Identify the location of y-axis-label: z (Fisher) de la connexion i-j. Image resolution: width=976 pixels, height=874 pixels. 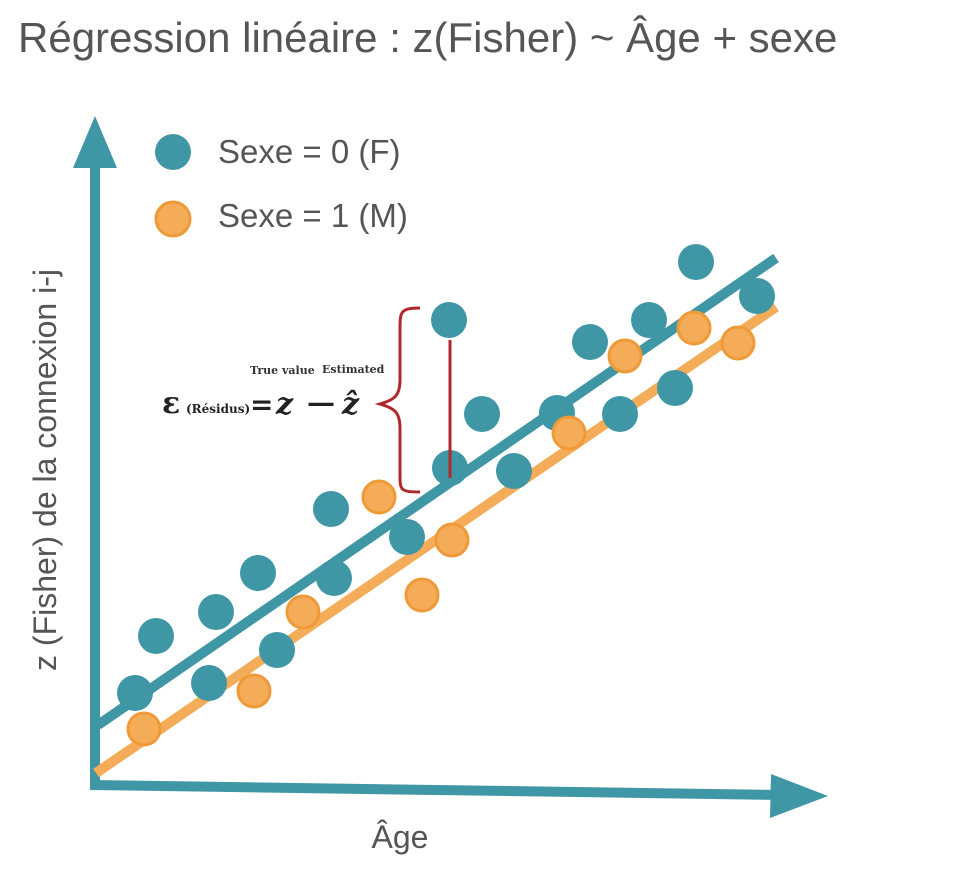
(45, 470).